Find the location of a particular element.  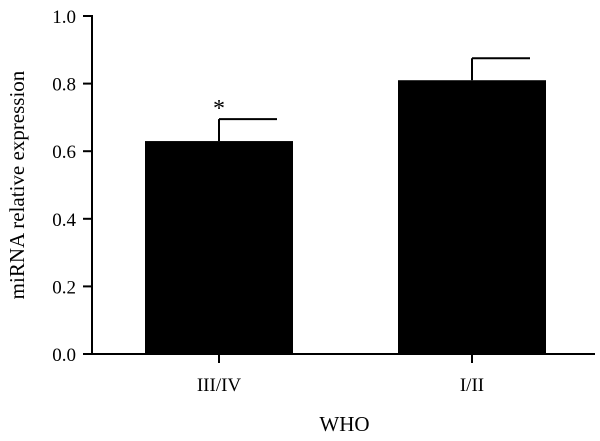

bar is located at coordinates (219, 247).